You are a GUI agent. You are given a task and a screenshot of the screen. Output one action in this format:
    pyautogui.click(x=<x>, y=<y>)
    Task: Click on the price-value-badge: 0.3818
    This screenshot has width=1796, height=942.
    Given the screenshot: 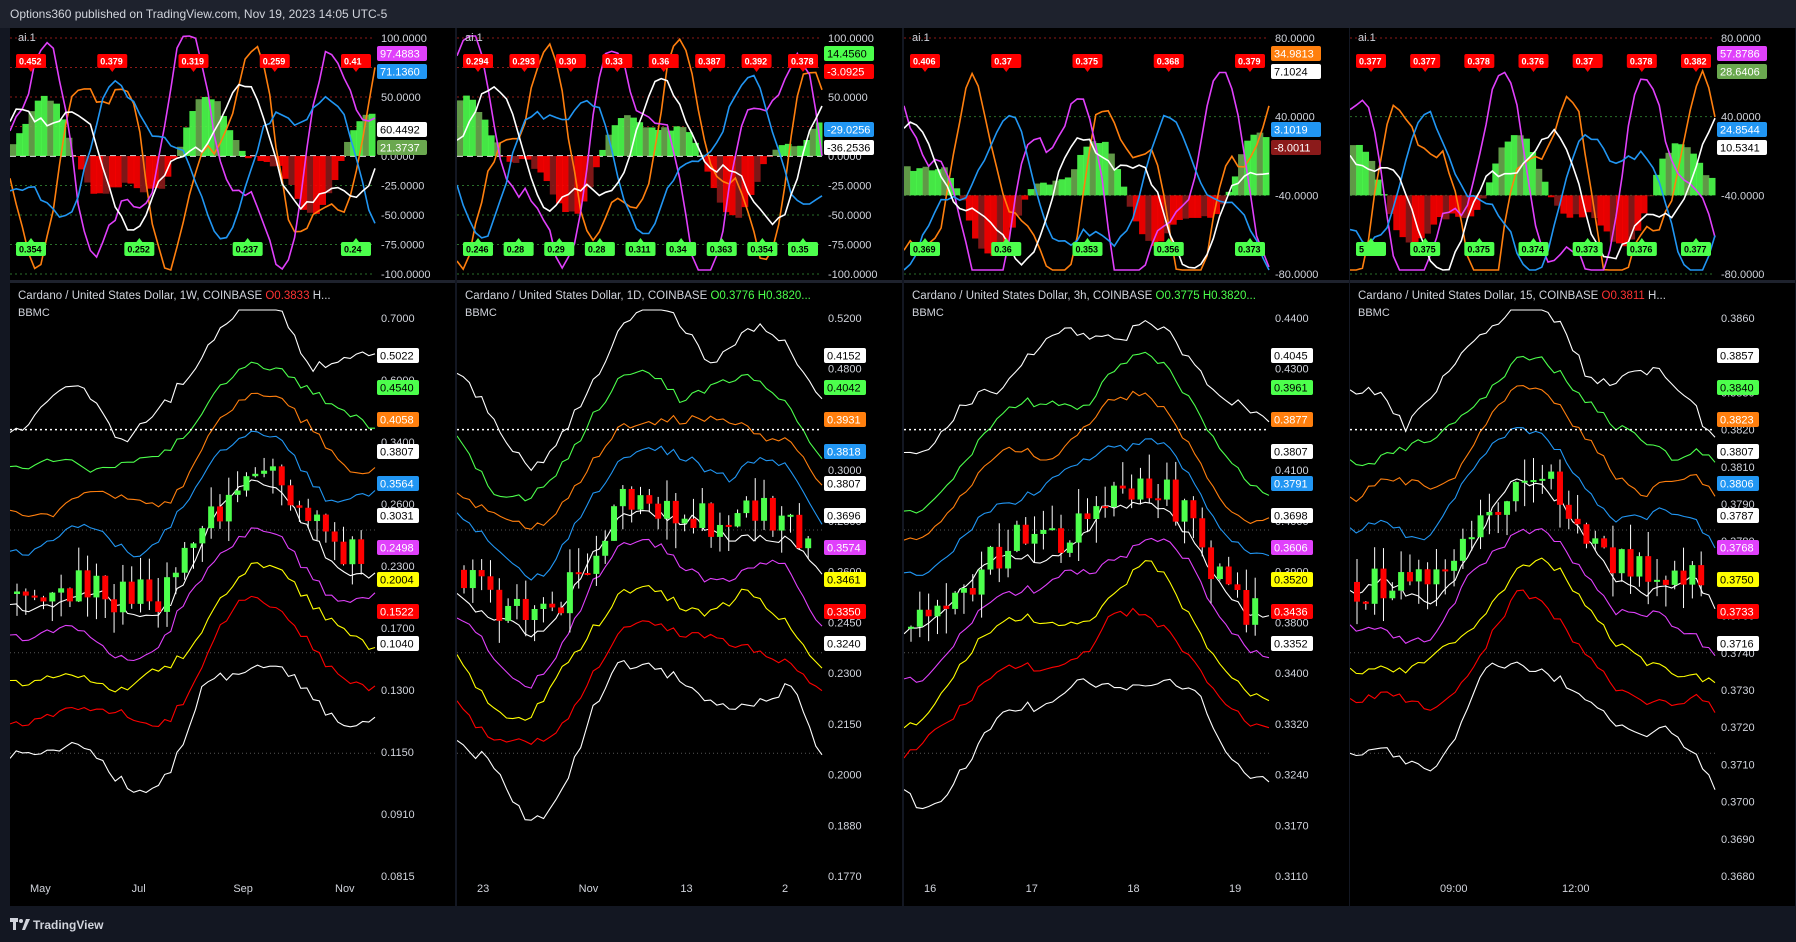 What is the action you would take?
    pyautogui.click(x=845, y=451)
    